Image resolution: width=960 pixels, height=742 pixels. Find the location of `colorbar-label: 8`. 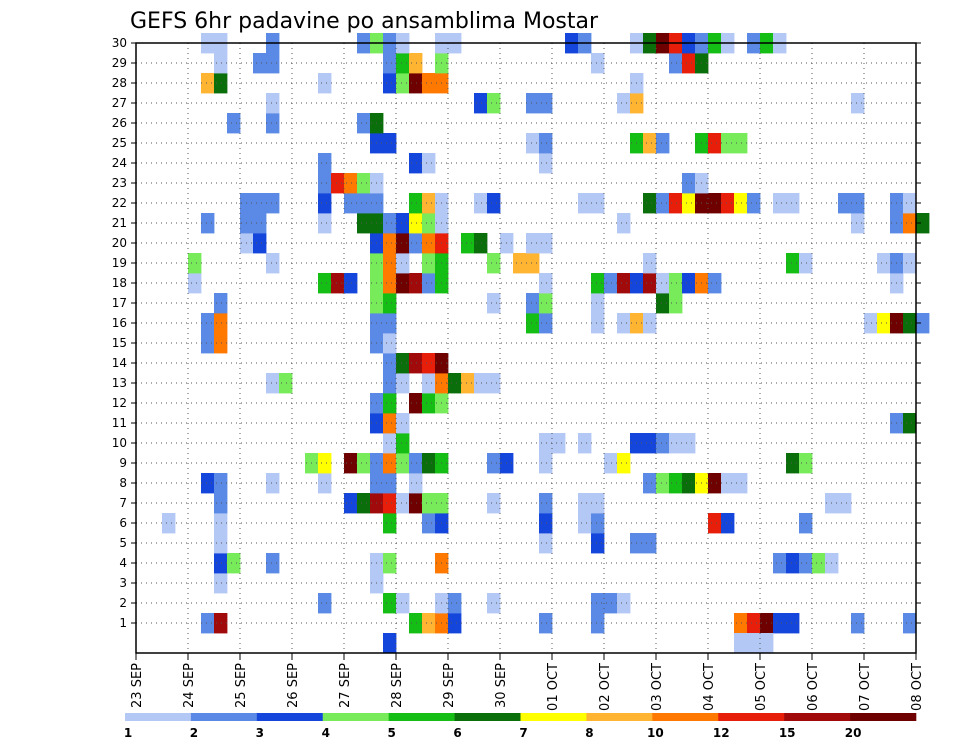

colorbar-label: 8 is located at coordinates (589, 733).